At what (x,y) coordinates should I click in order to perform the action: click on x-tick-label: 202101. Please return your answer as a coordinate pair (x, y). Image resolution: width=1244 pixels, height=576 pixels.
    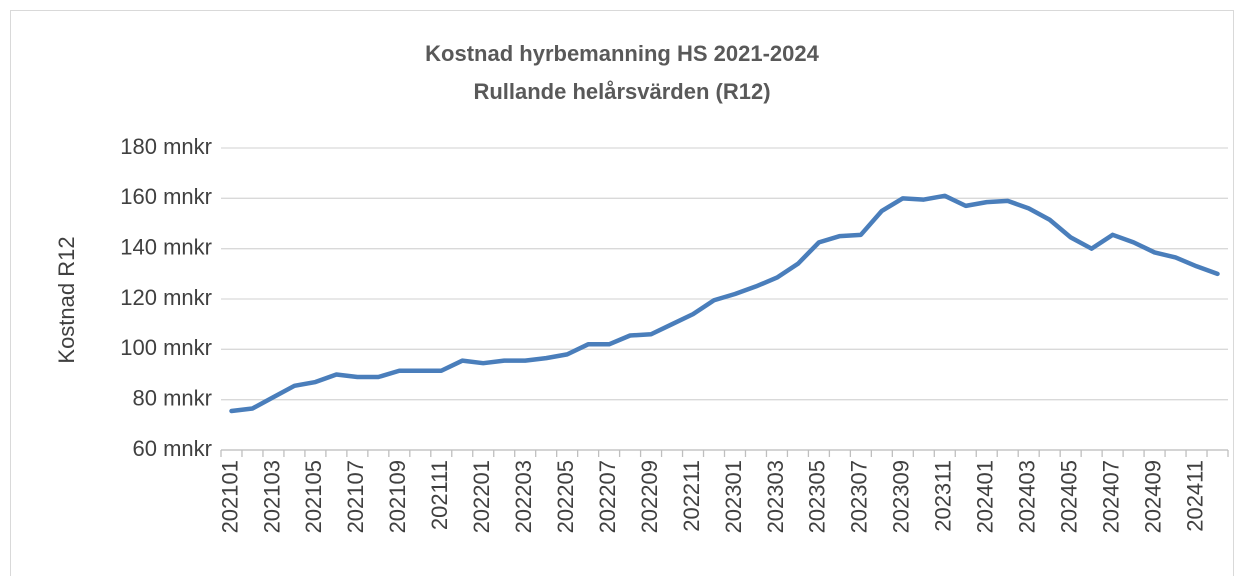
    Looking at the image, I should click on (229, 496).